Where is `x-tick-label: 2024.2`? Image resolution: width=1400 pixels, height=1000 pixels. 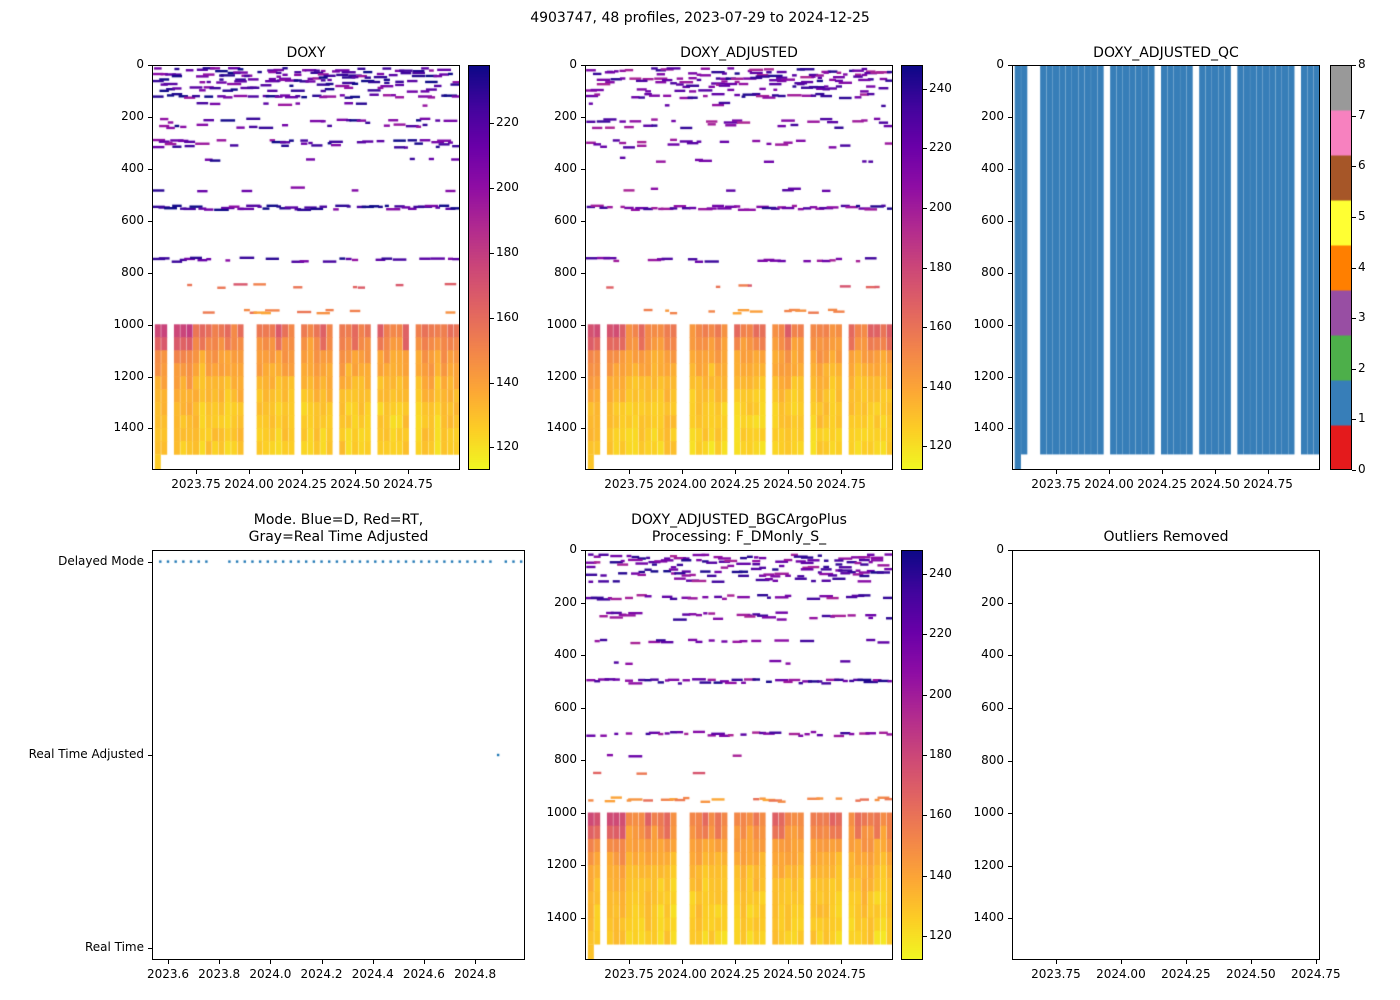
x-tick-label: 2024.2 is located at coordinates (321, 974).